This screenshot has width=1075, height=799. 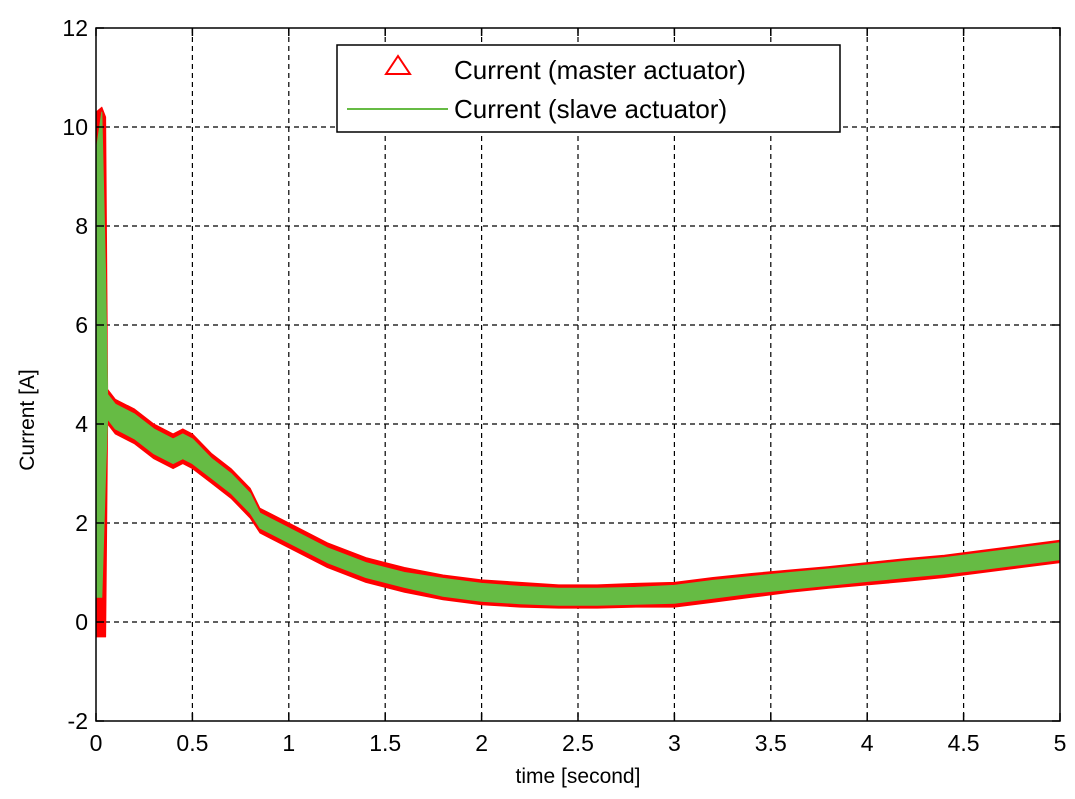 What do you see at coordinates (590, 109) in the screenshot?
I see `legend-label-slave: Current (slave actuator)` at bounding box center [590, 109].